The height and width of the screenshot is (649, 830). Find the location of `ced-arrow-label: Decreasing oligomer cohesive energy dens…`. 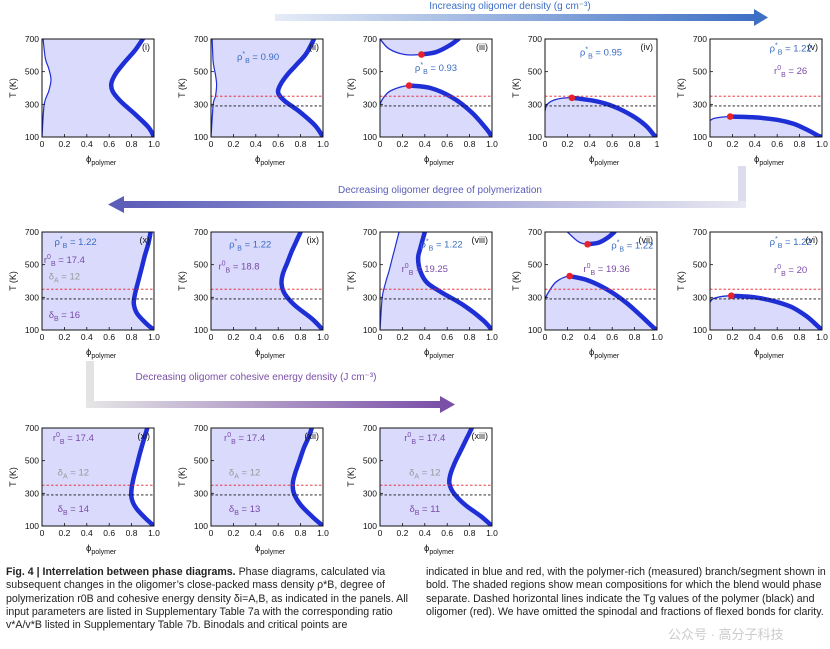

ced-arrow-label: Decreasing oligomer cohesive energy dens… is located at coordinates (256, 377).